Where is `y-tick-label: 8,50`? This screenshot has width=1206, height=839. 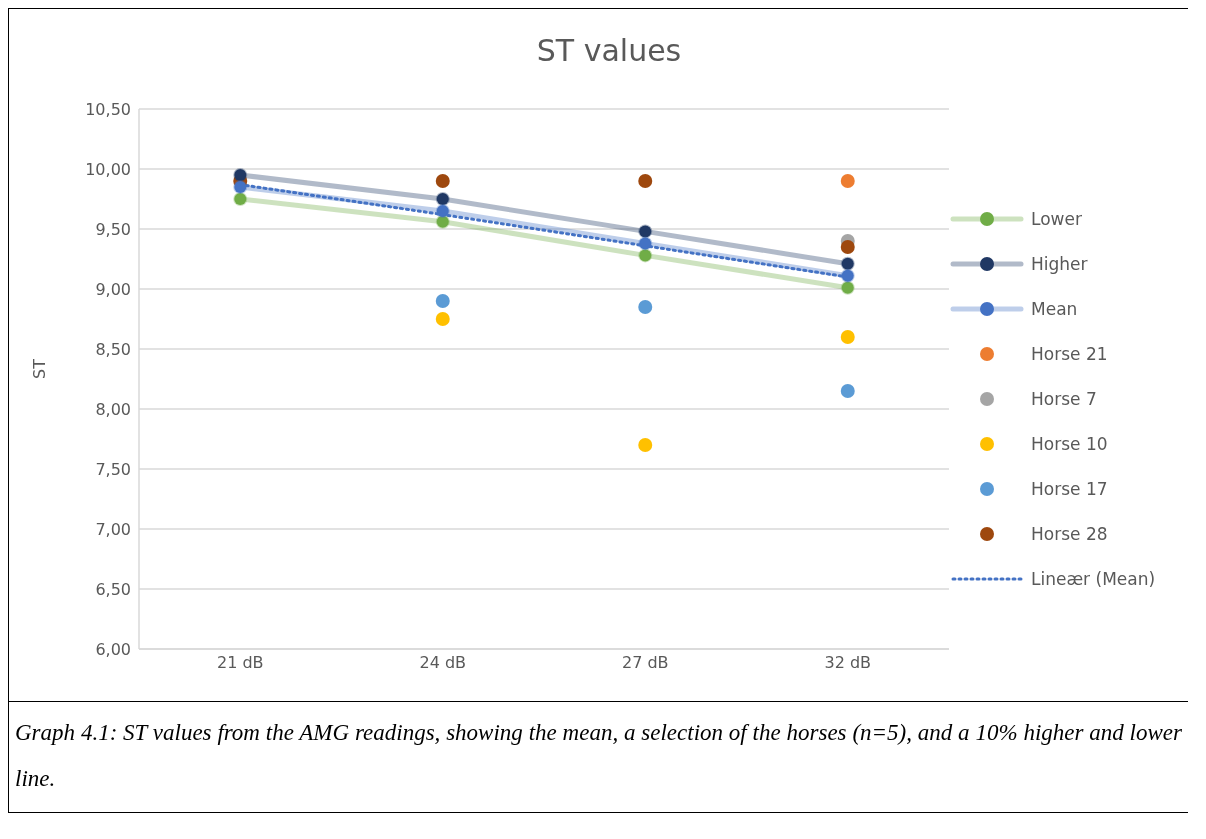 y-tick-label: 8,50 is located at coordinates (113, 349).